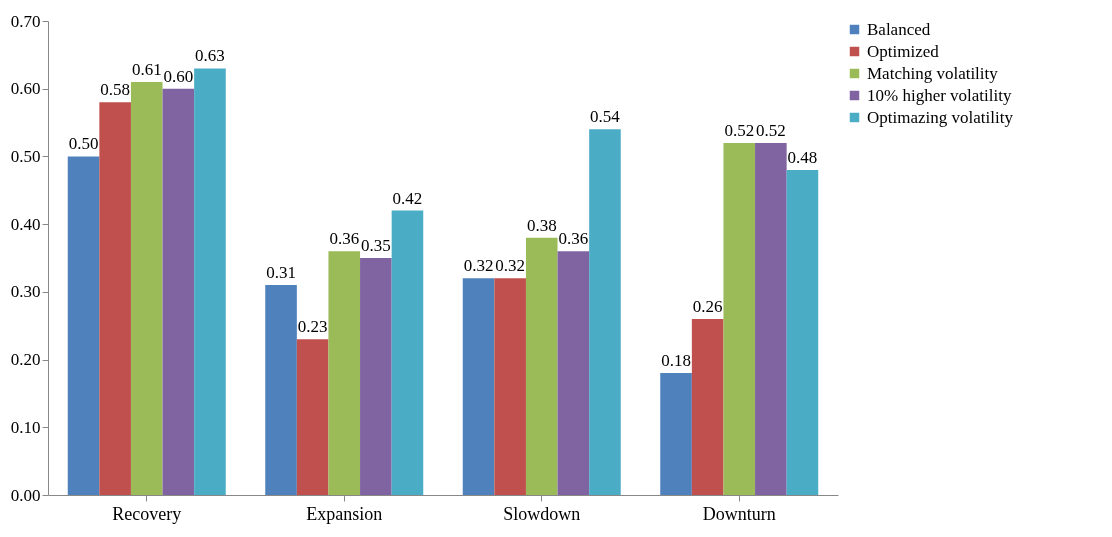  What do you see at coordinates (676, 361) in the screenshot?
I see `data-label: 0.18` at bounding box center [676, 361].